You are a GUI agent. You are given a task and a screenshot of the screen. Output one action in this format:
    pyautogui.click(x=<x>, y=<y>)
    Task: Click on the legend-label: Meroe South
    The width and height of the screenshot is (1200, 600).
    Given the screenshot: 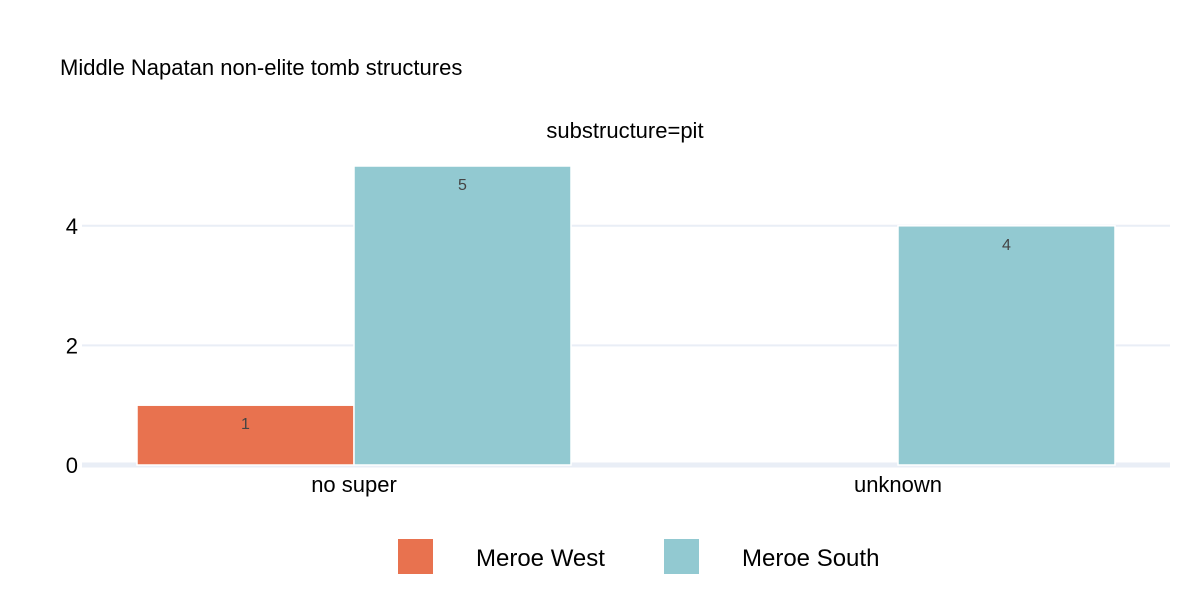 What is the action you would take?
    pyautogui.click(x=810, y=558)
    